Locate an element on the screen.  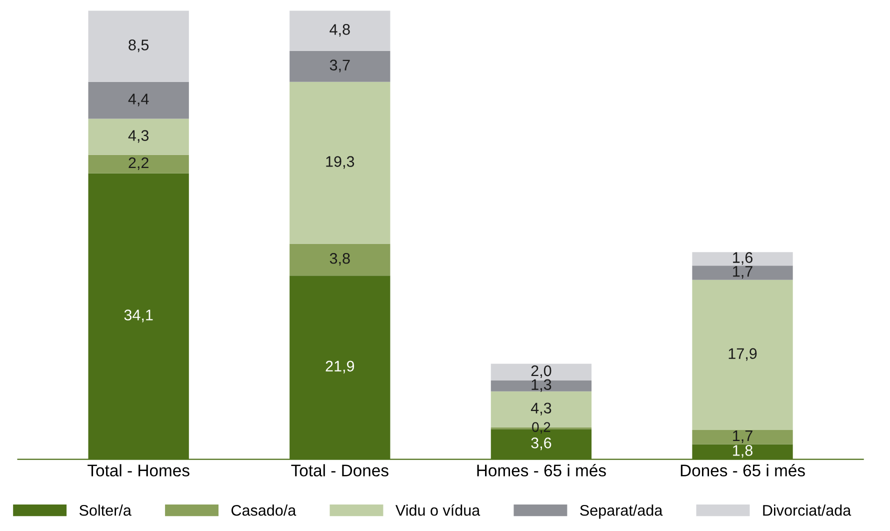
data-label: 34,1 is located at coordinates (138, 316).